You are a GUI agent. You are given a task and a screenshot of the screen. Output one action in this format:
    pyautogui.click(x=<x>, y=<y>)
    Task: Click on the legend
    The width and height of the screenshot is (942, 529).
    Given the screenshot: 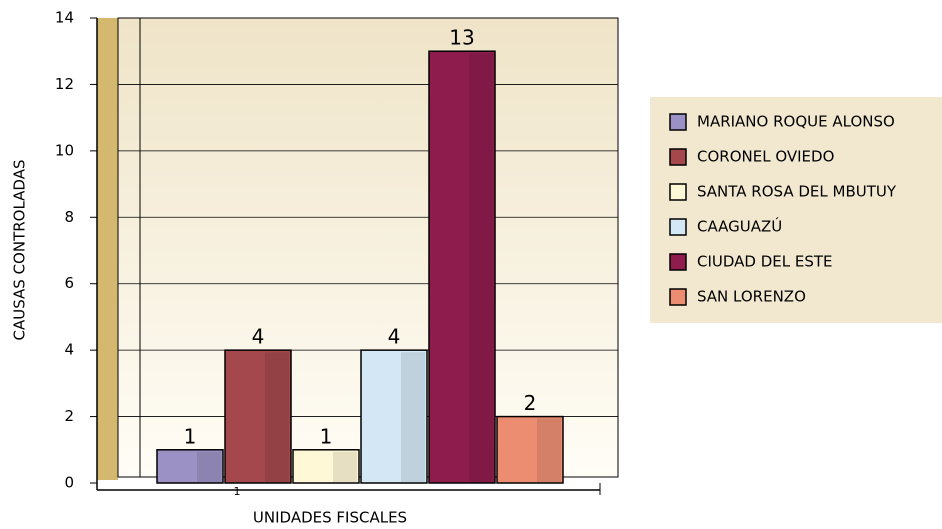 What is the action you would take?
    pyautogui.click(x=796, y=210)
    